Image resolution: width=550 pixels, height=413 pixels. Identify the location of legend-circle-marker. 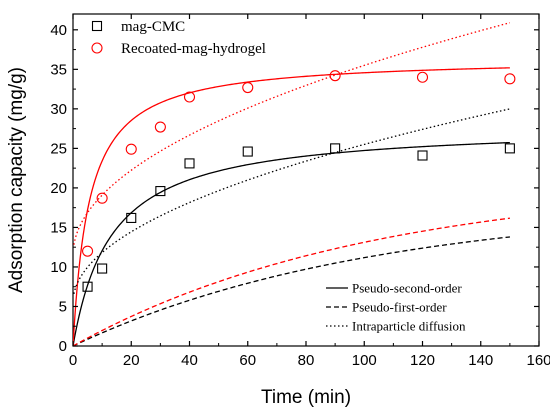
(97, 48).